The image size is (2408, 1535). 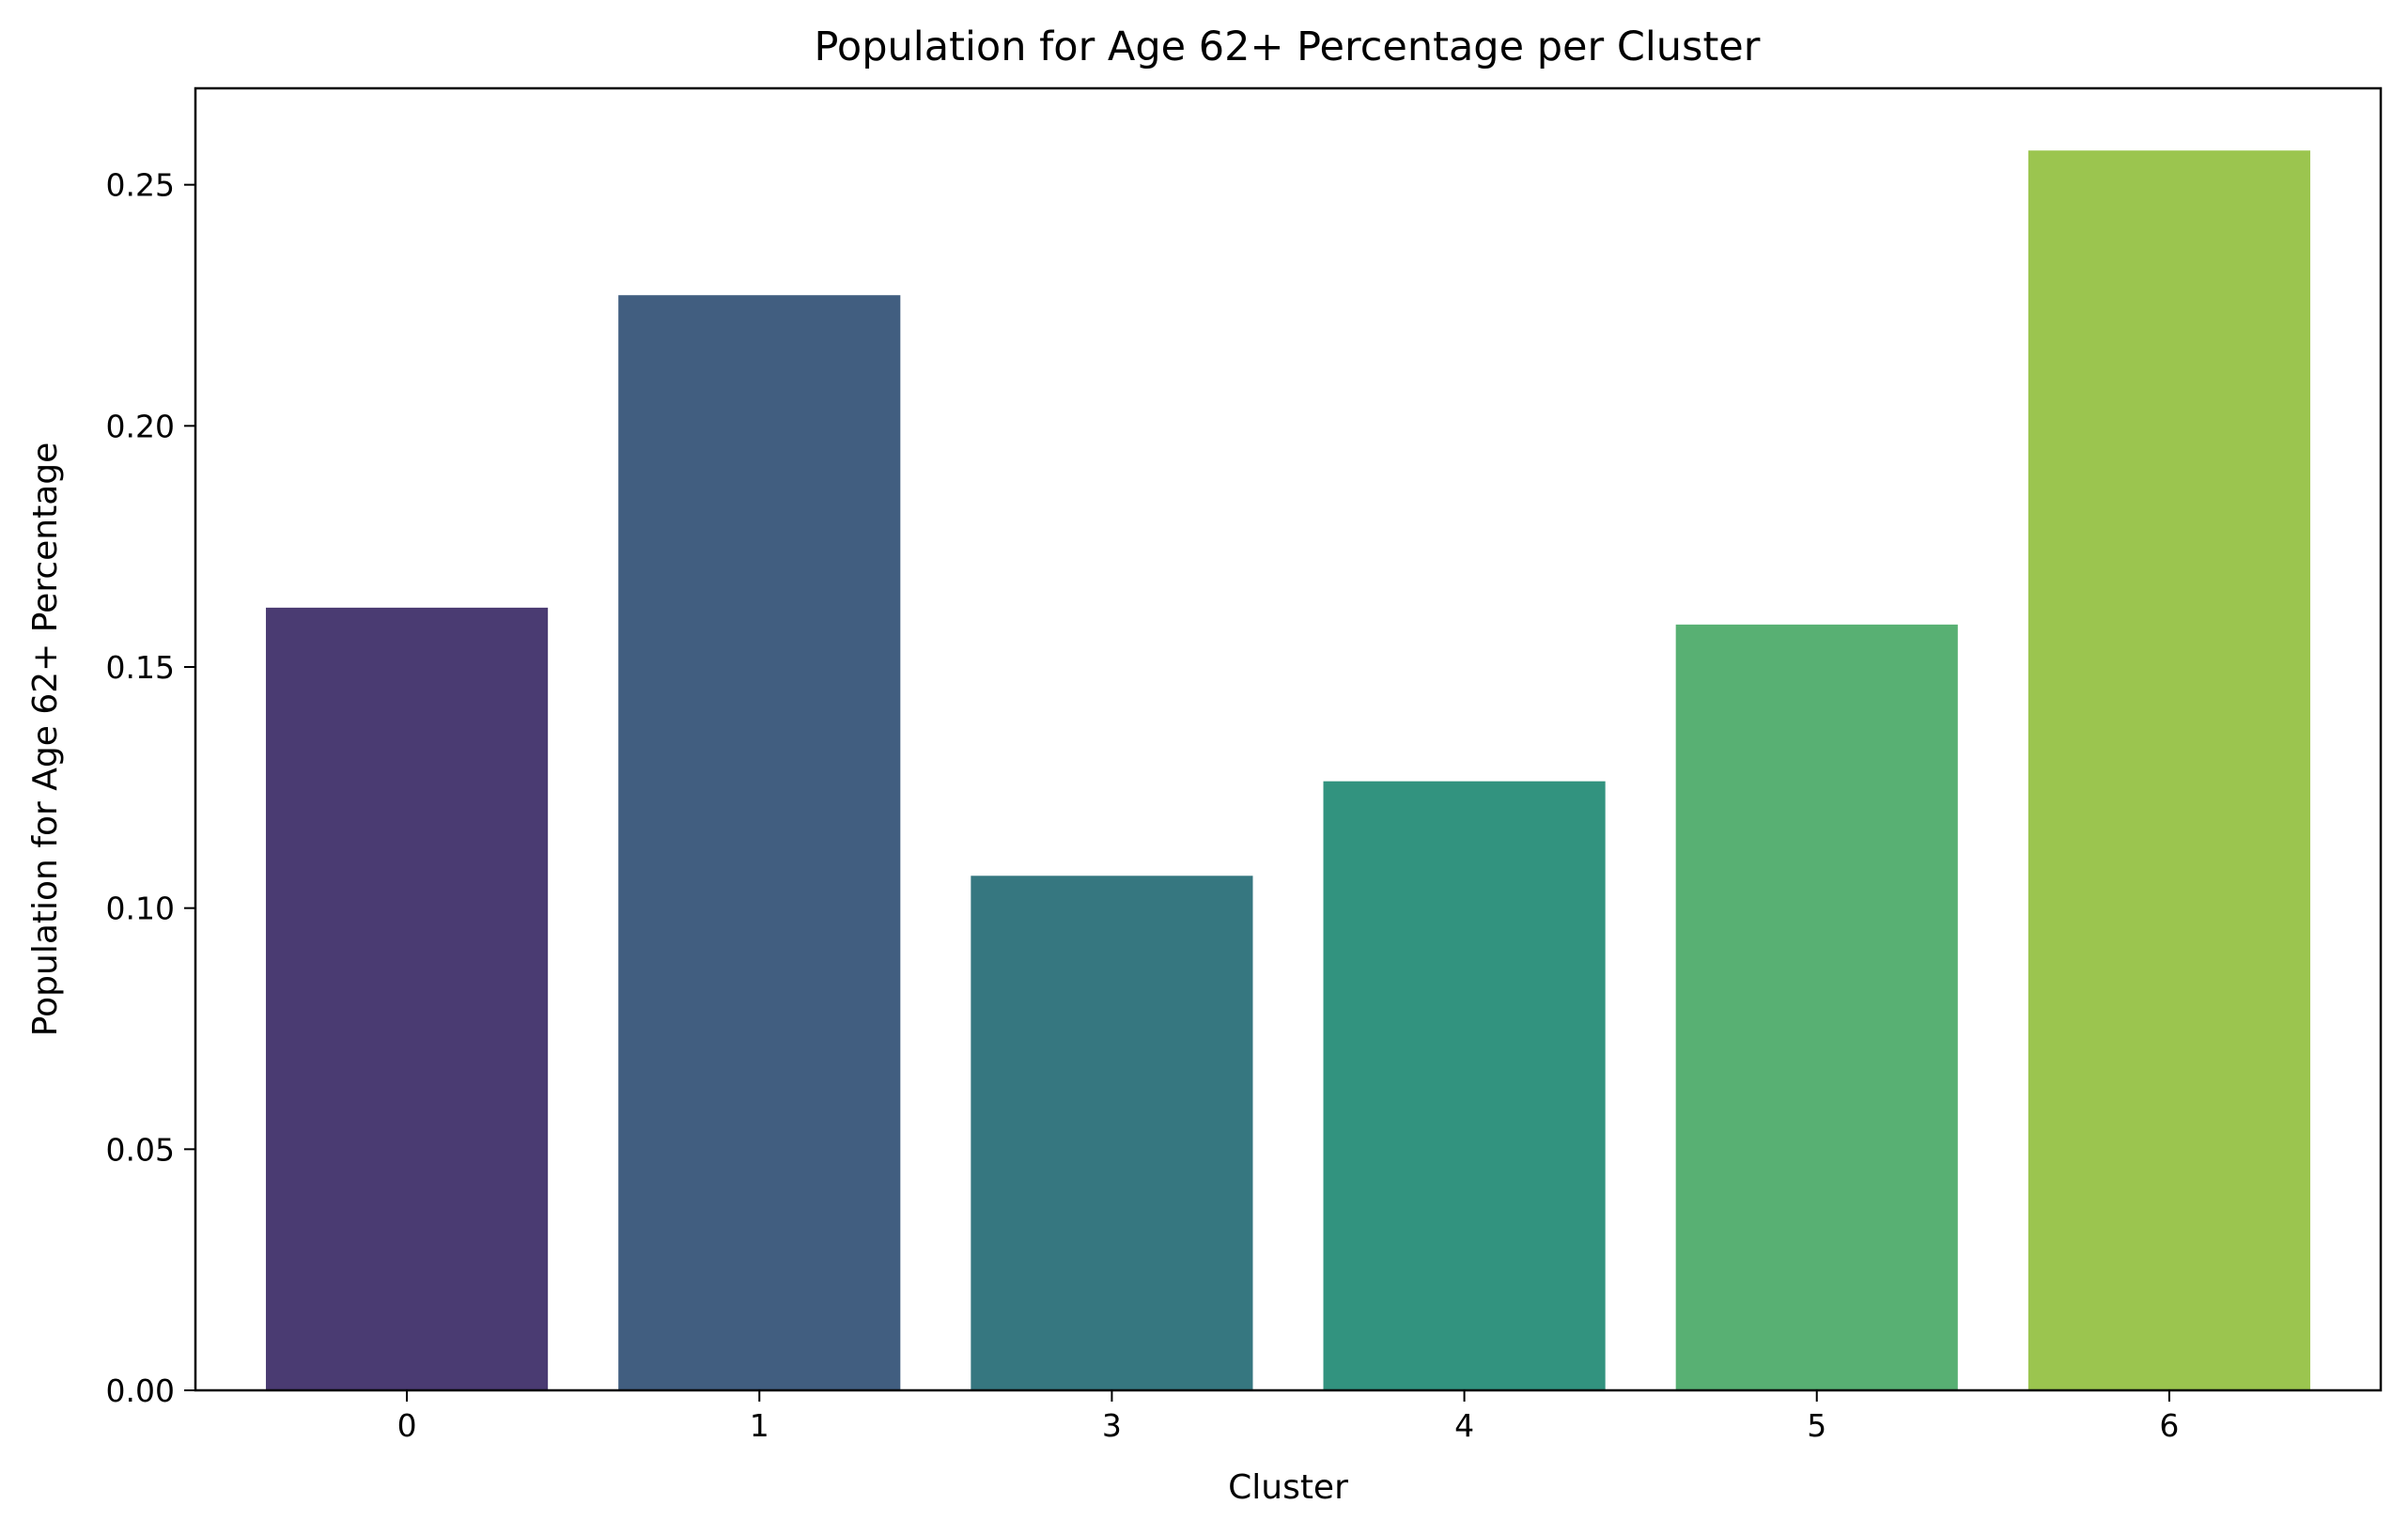 I want to click on x-tick-label: 3, so click(x=1112, y=1425).